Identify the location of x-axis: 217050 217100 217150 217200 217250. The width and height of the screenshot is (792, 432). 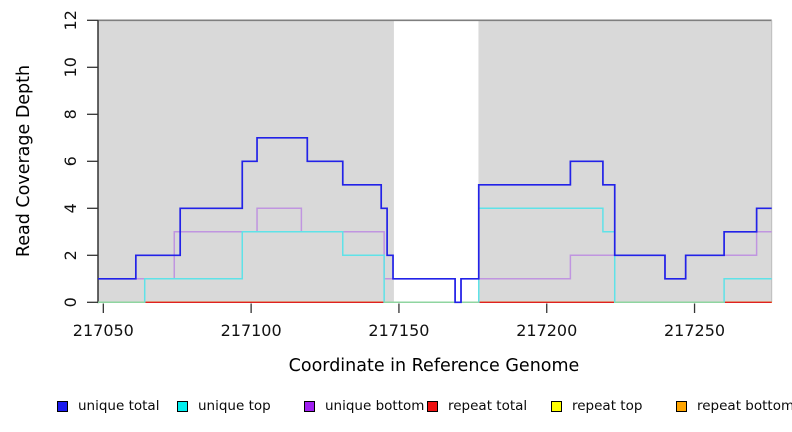
(399, 321).